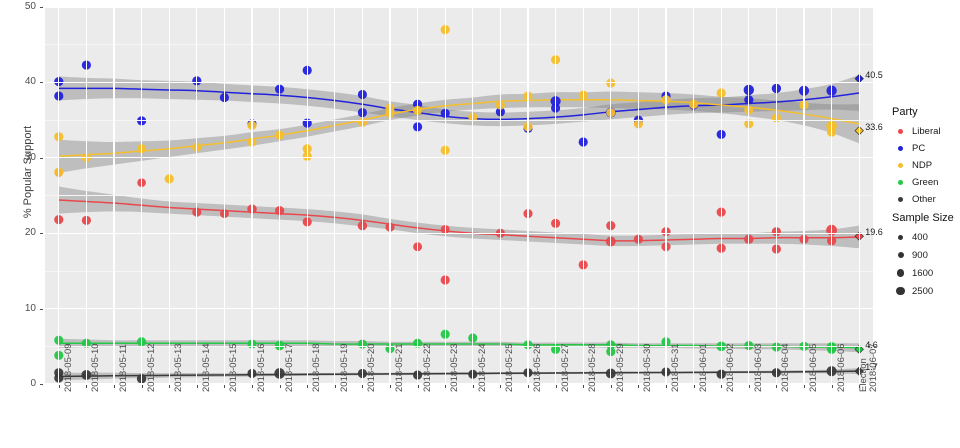  What do you see at coordinates (30, 82) in the screenshot?
I see `y-tick-label: 40` at bounding box center [30, 82].